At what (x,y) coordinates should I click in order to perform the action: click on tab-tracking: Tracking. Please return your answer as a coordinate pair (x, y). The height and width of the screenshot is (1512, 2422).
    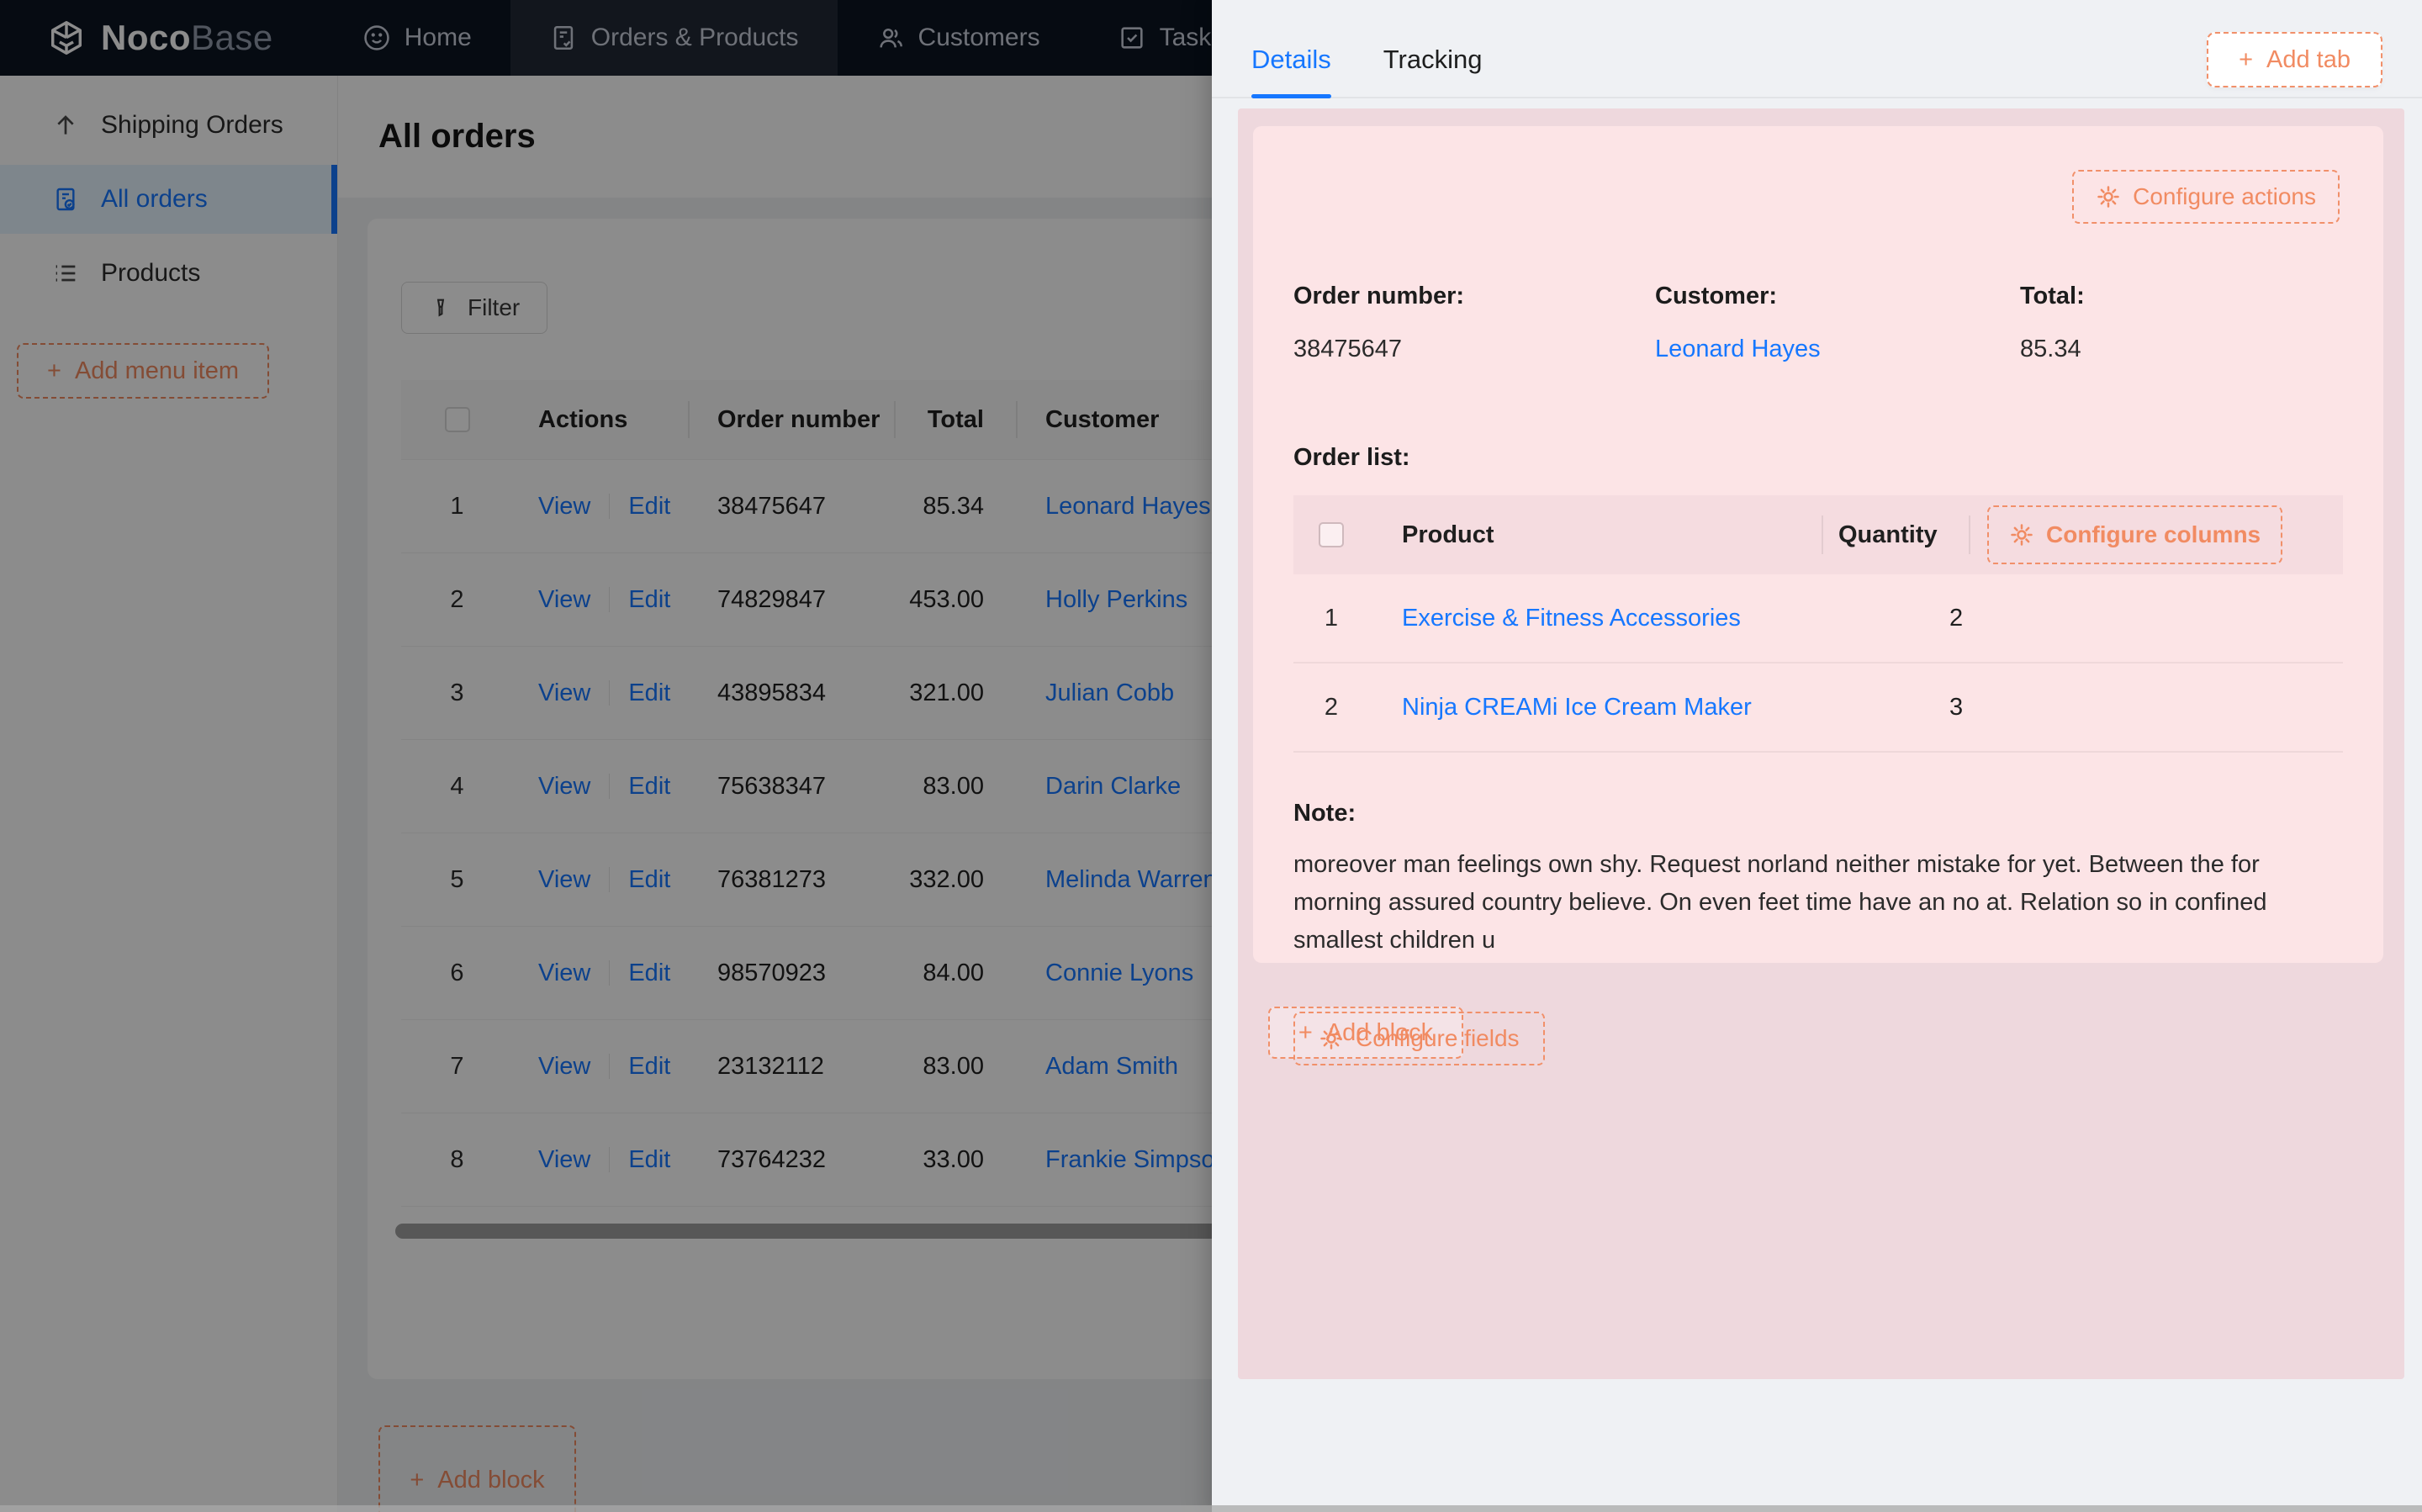
    Looking at the image, I should click on (1433, 59).